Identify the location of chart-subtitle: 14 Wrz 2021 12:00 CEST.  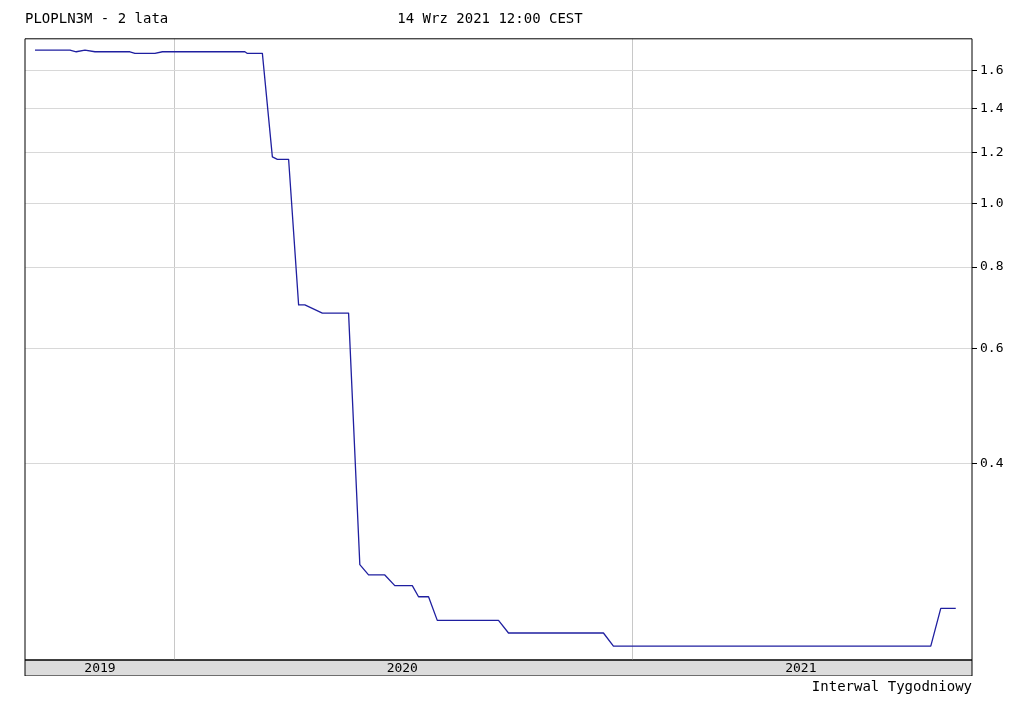
(490, 18).